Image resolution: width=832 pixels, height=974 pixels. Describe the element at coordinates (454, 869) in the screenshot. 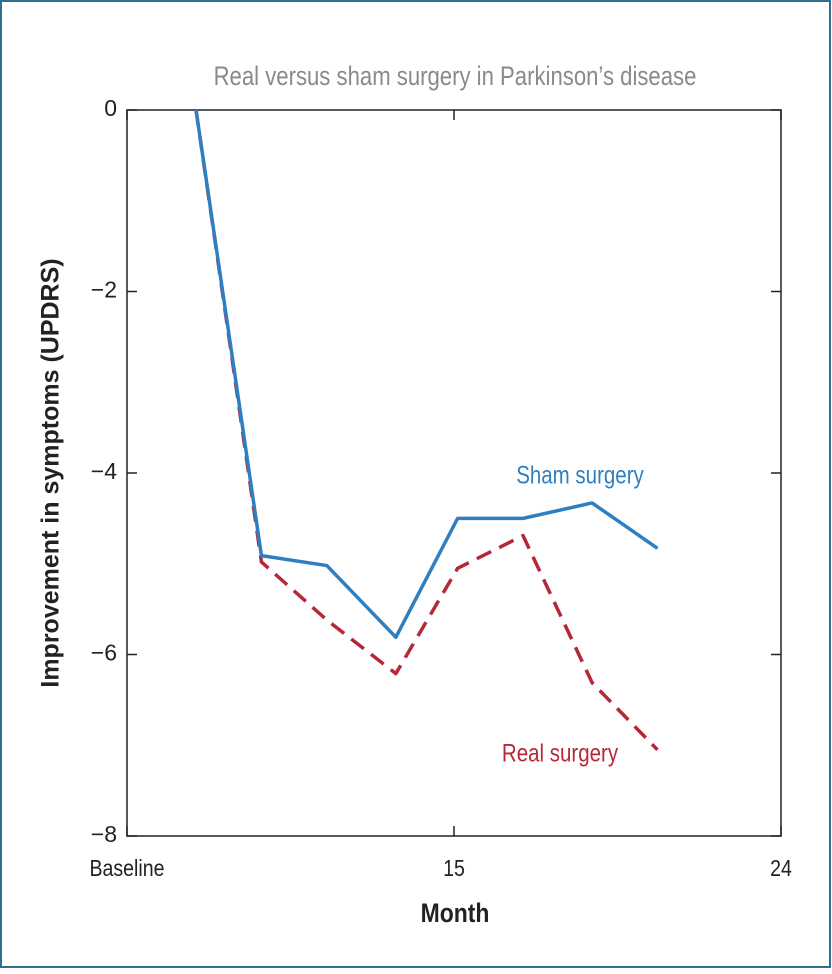

I see `x-tick-label: 15` at that location.